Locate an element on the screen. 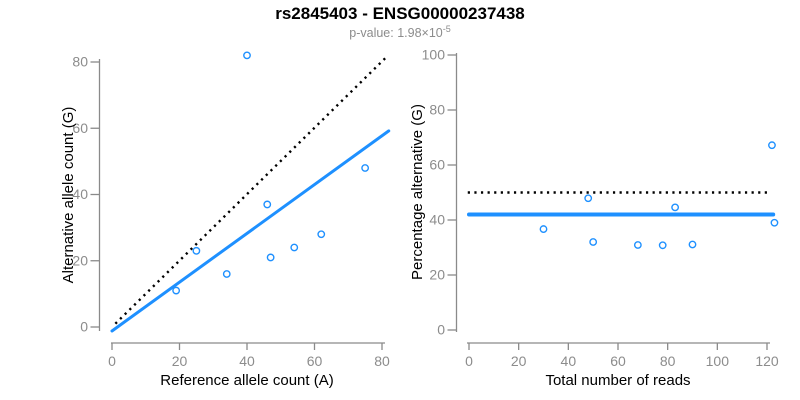 The height and width of the screenshot is (400, 800). pvalue-exponent: -5 is located at coordinates (446, 29).